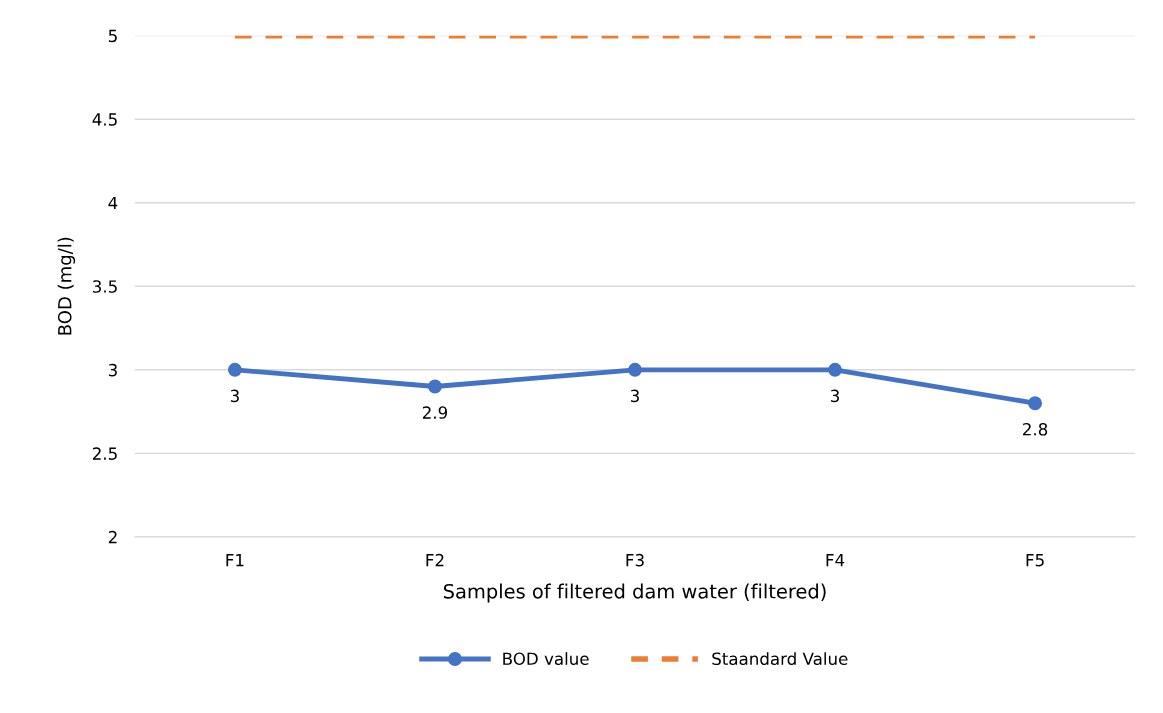 The image size is (1163, 713). What do you see at coordinates (780, 659) in the screenshot?
I see `legend-label: Staandard Value` at bounding box center [780, 659].